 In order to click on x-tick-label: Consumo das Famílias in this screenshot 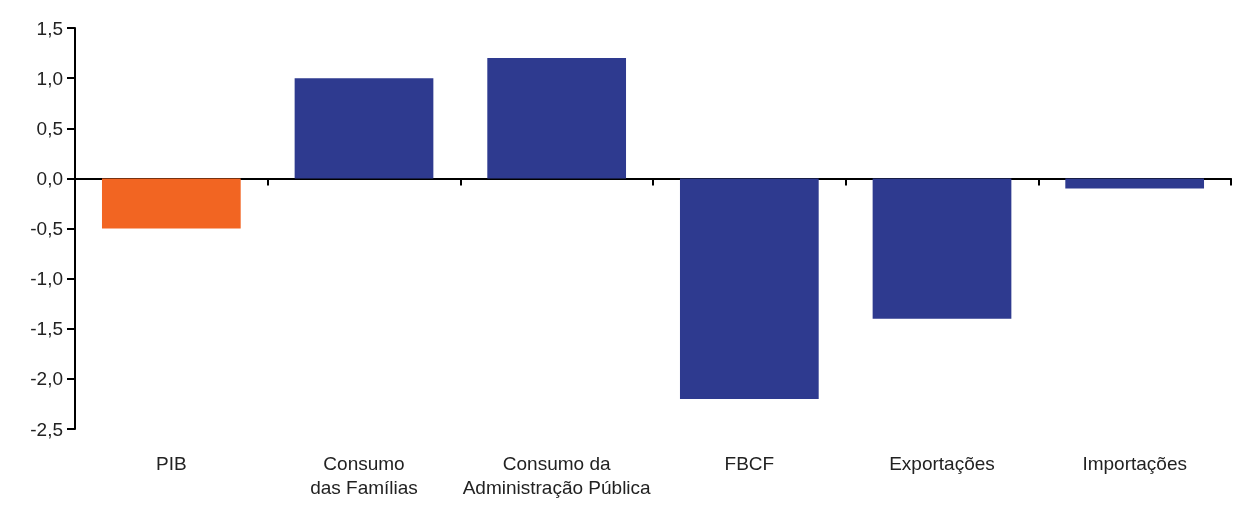, I will do `click(364, 475)`.